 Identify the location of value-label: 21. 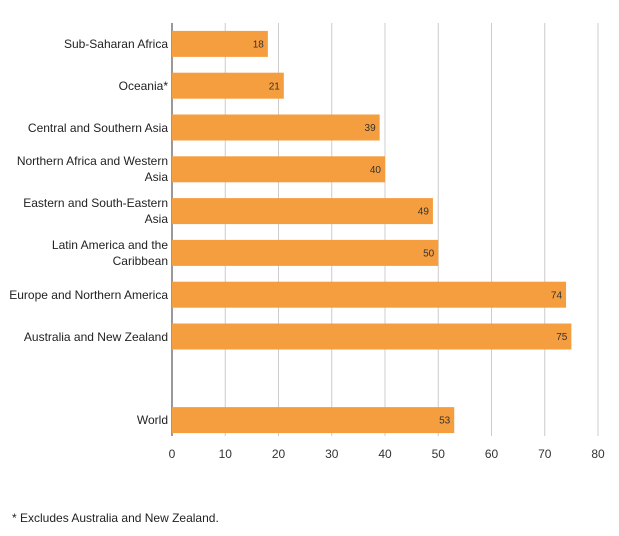
(275, 86).